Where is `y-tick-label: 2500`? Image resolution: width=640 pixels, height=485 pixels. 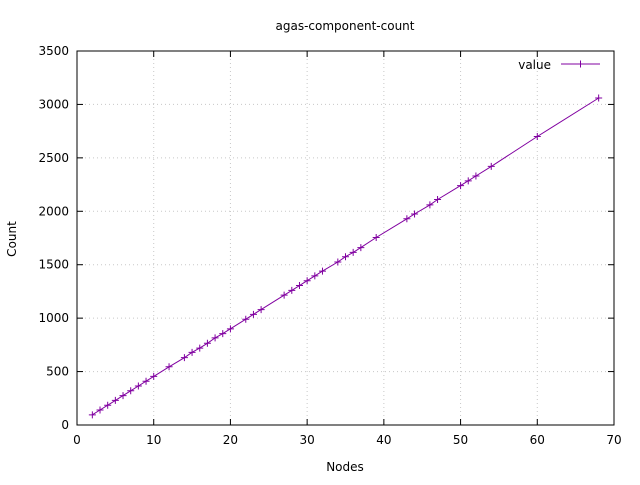
y-tick-label: 2500 is located at coordinates (53, 158).